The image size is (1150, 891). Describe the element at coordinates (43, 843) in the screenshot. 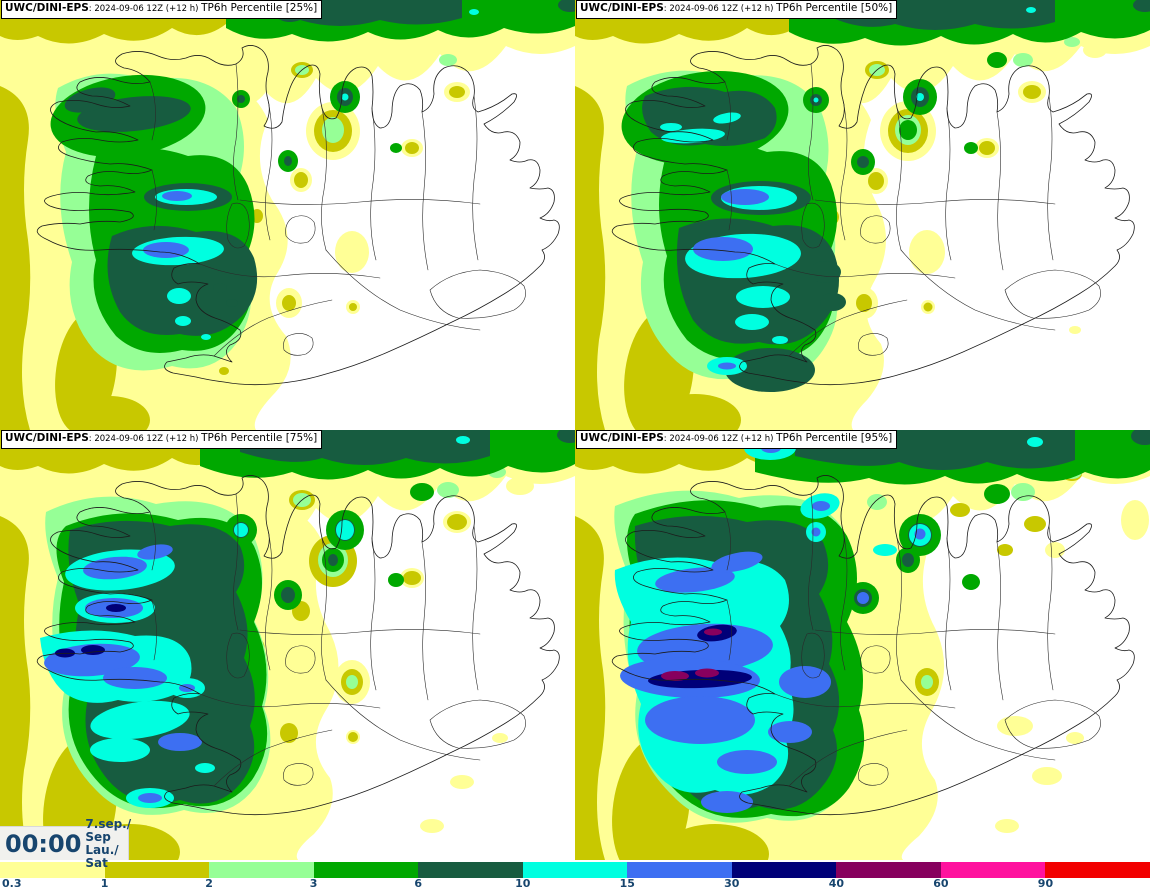

I see `valid-time: 00:00` at that location.